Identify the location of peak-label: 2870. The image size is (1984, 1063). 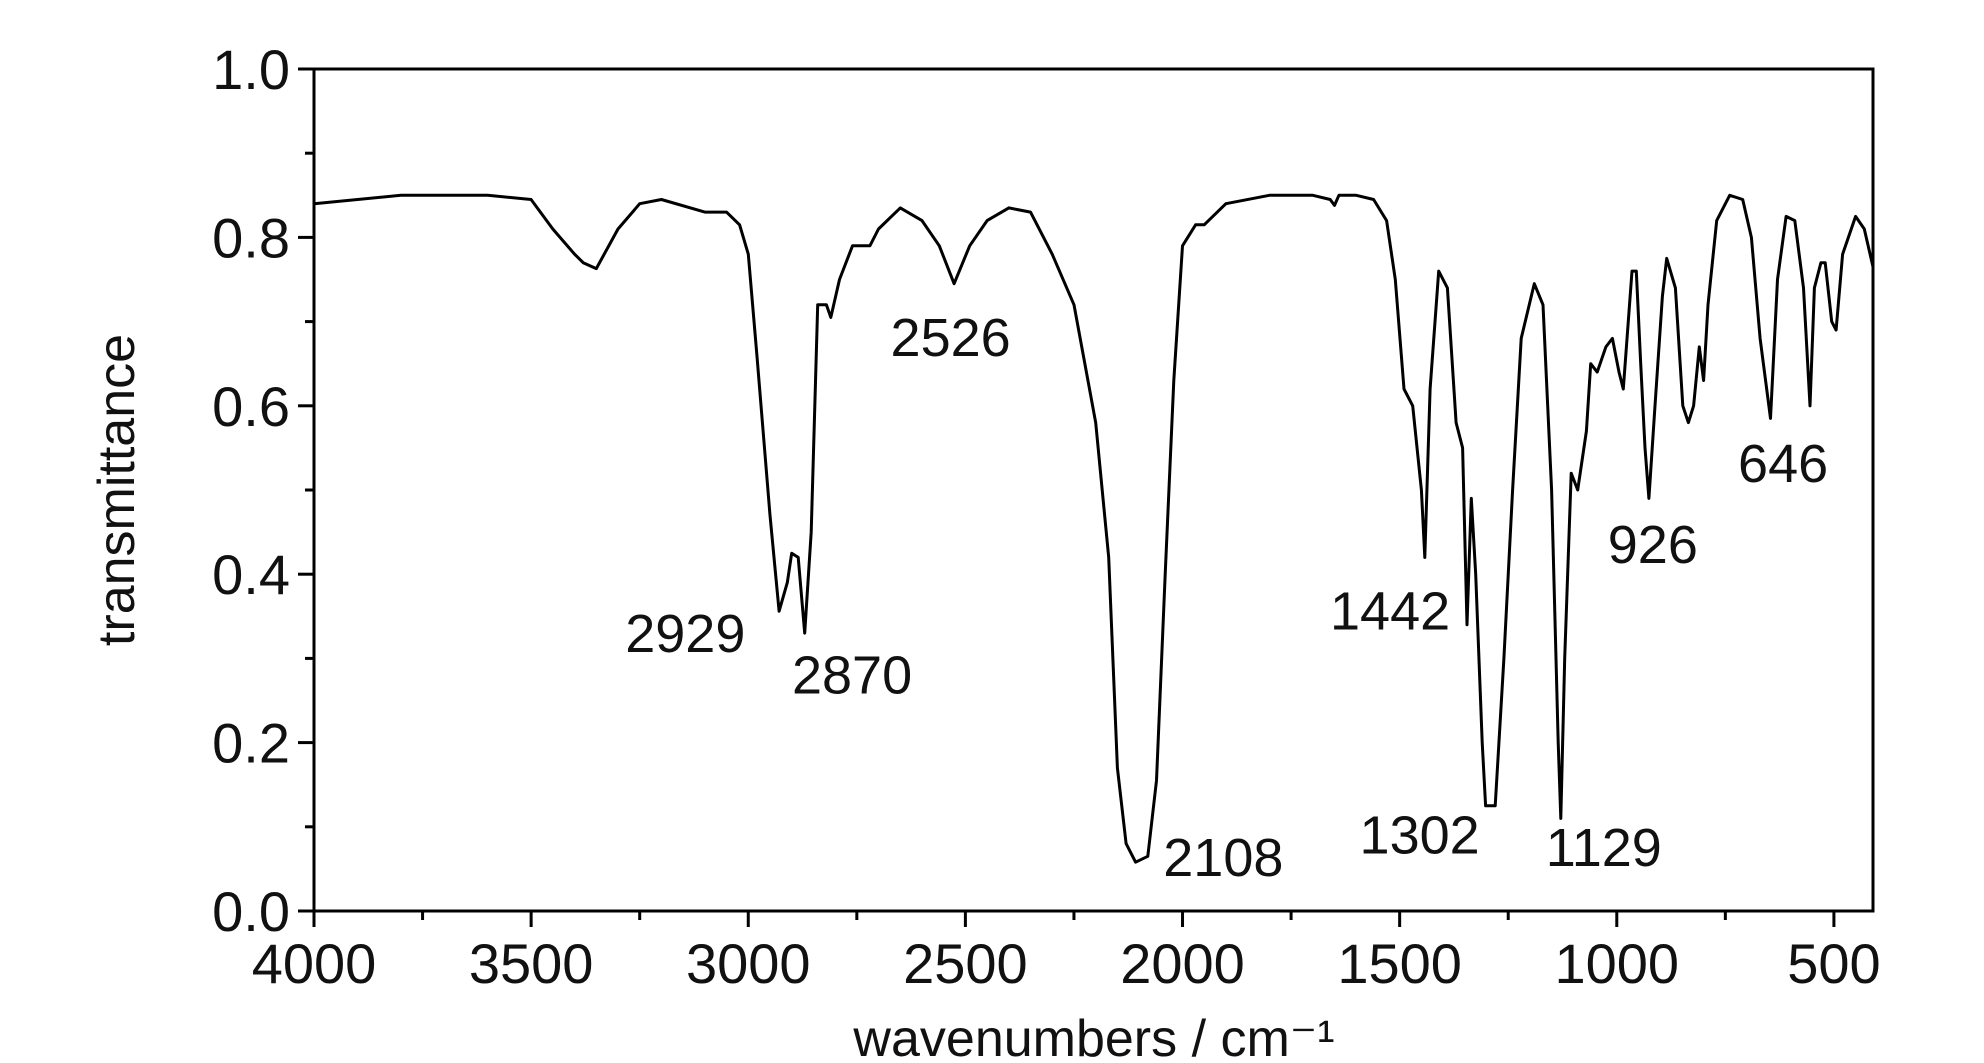
(852, 675).